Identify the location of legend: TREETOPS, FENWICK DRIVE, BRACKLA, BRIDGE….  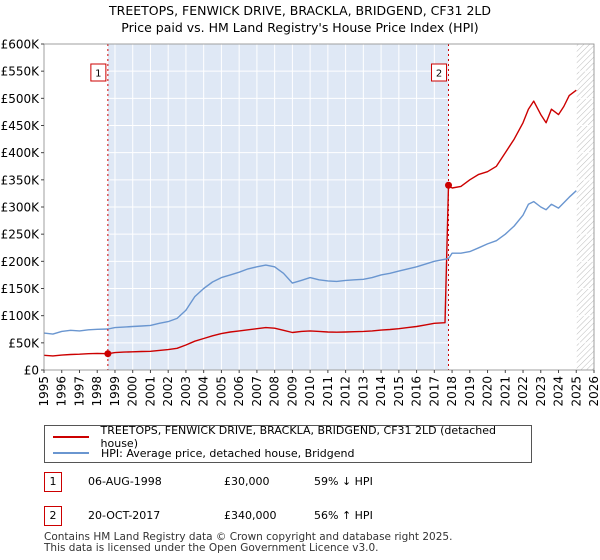
(288, 443).